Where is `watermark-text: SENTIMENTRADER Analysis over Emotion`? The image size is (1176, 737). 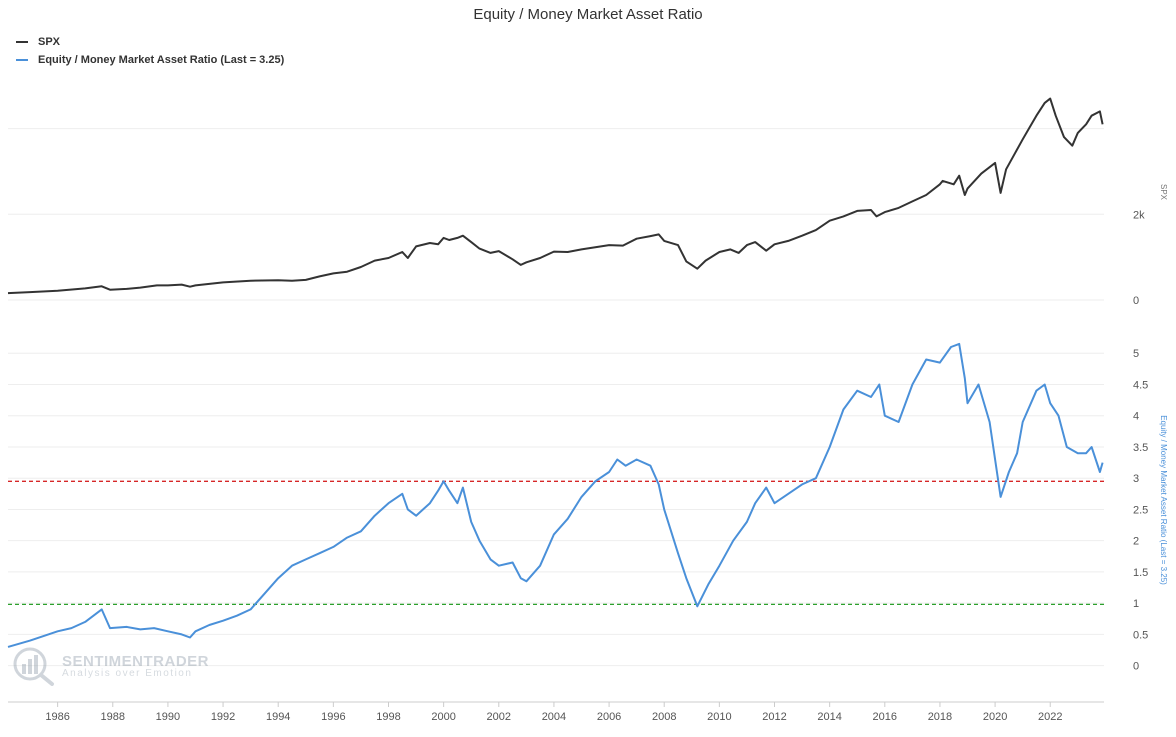 watermark-text: SENTIMENTRADER Analysis over Emotion is located at coordinates (135, 666).